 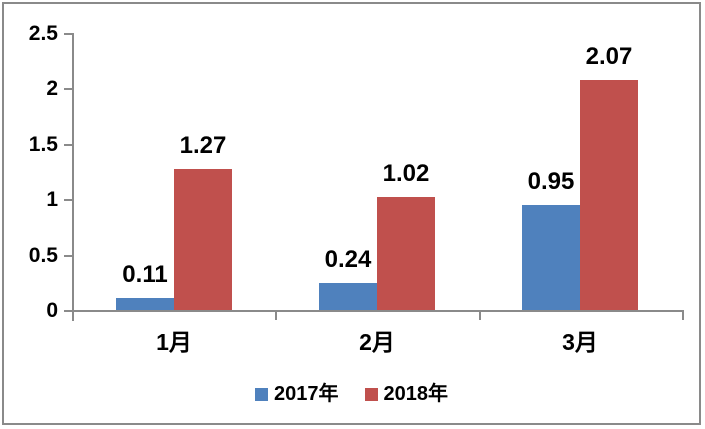 What do you see at coordinates (348, 296) in the screenshot?
I see `bar-2017年-2月` at bounding box center [348, 296].